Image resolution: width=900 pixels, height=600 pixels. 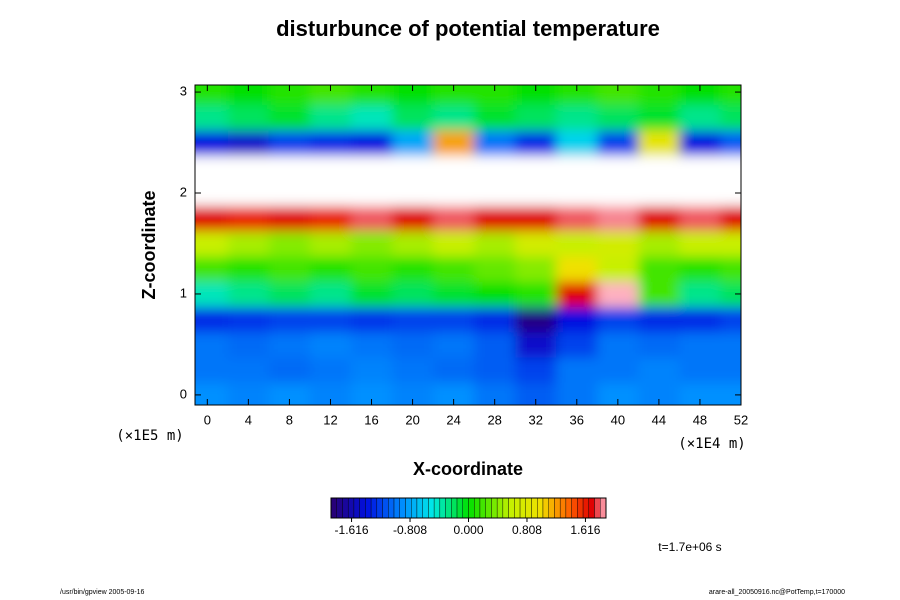 What do you see at coordinates (149, 244) in the screenshot?
I see `y-axis-label: Z-coordinate` at bounding box center [149, 244].